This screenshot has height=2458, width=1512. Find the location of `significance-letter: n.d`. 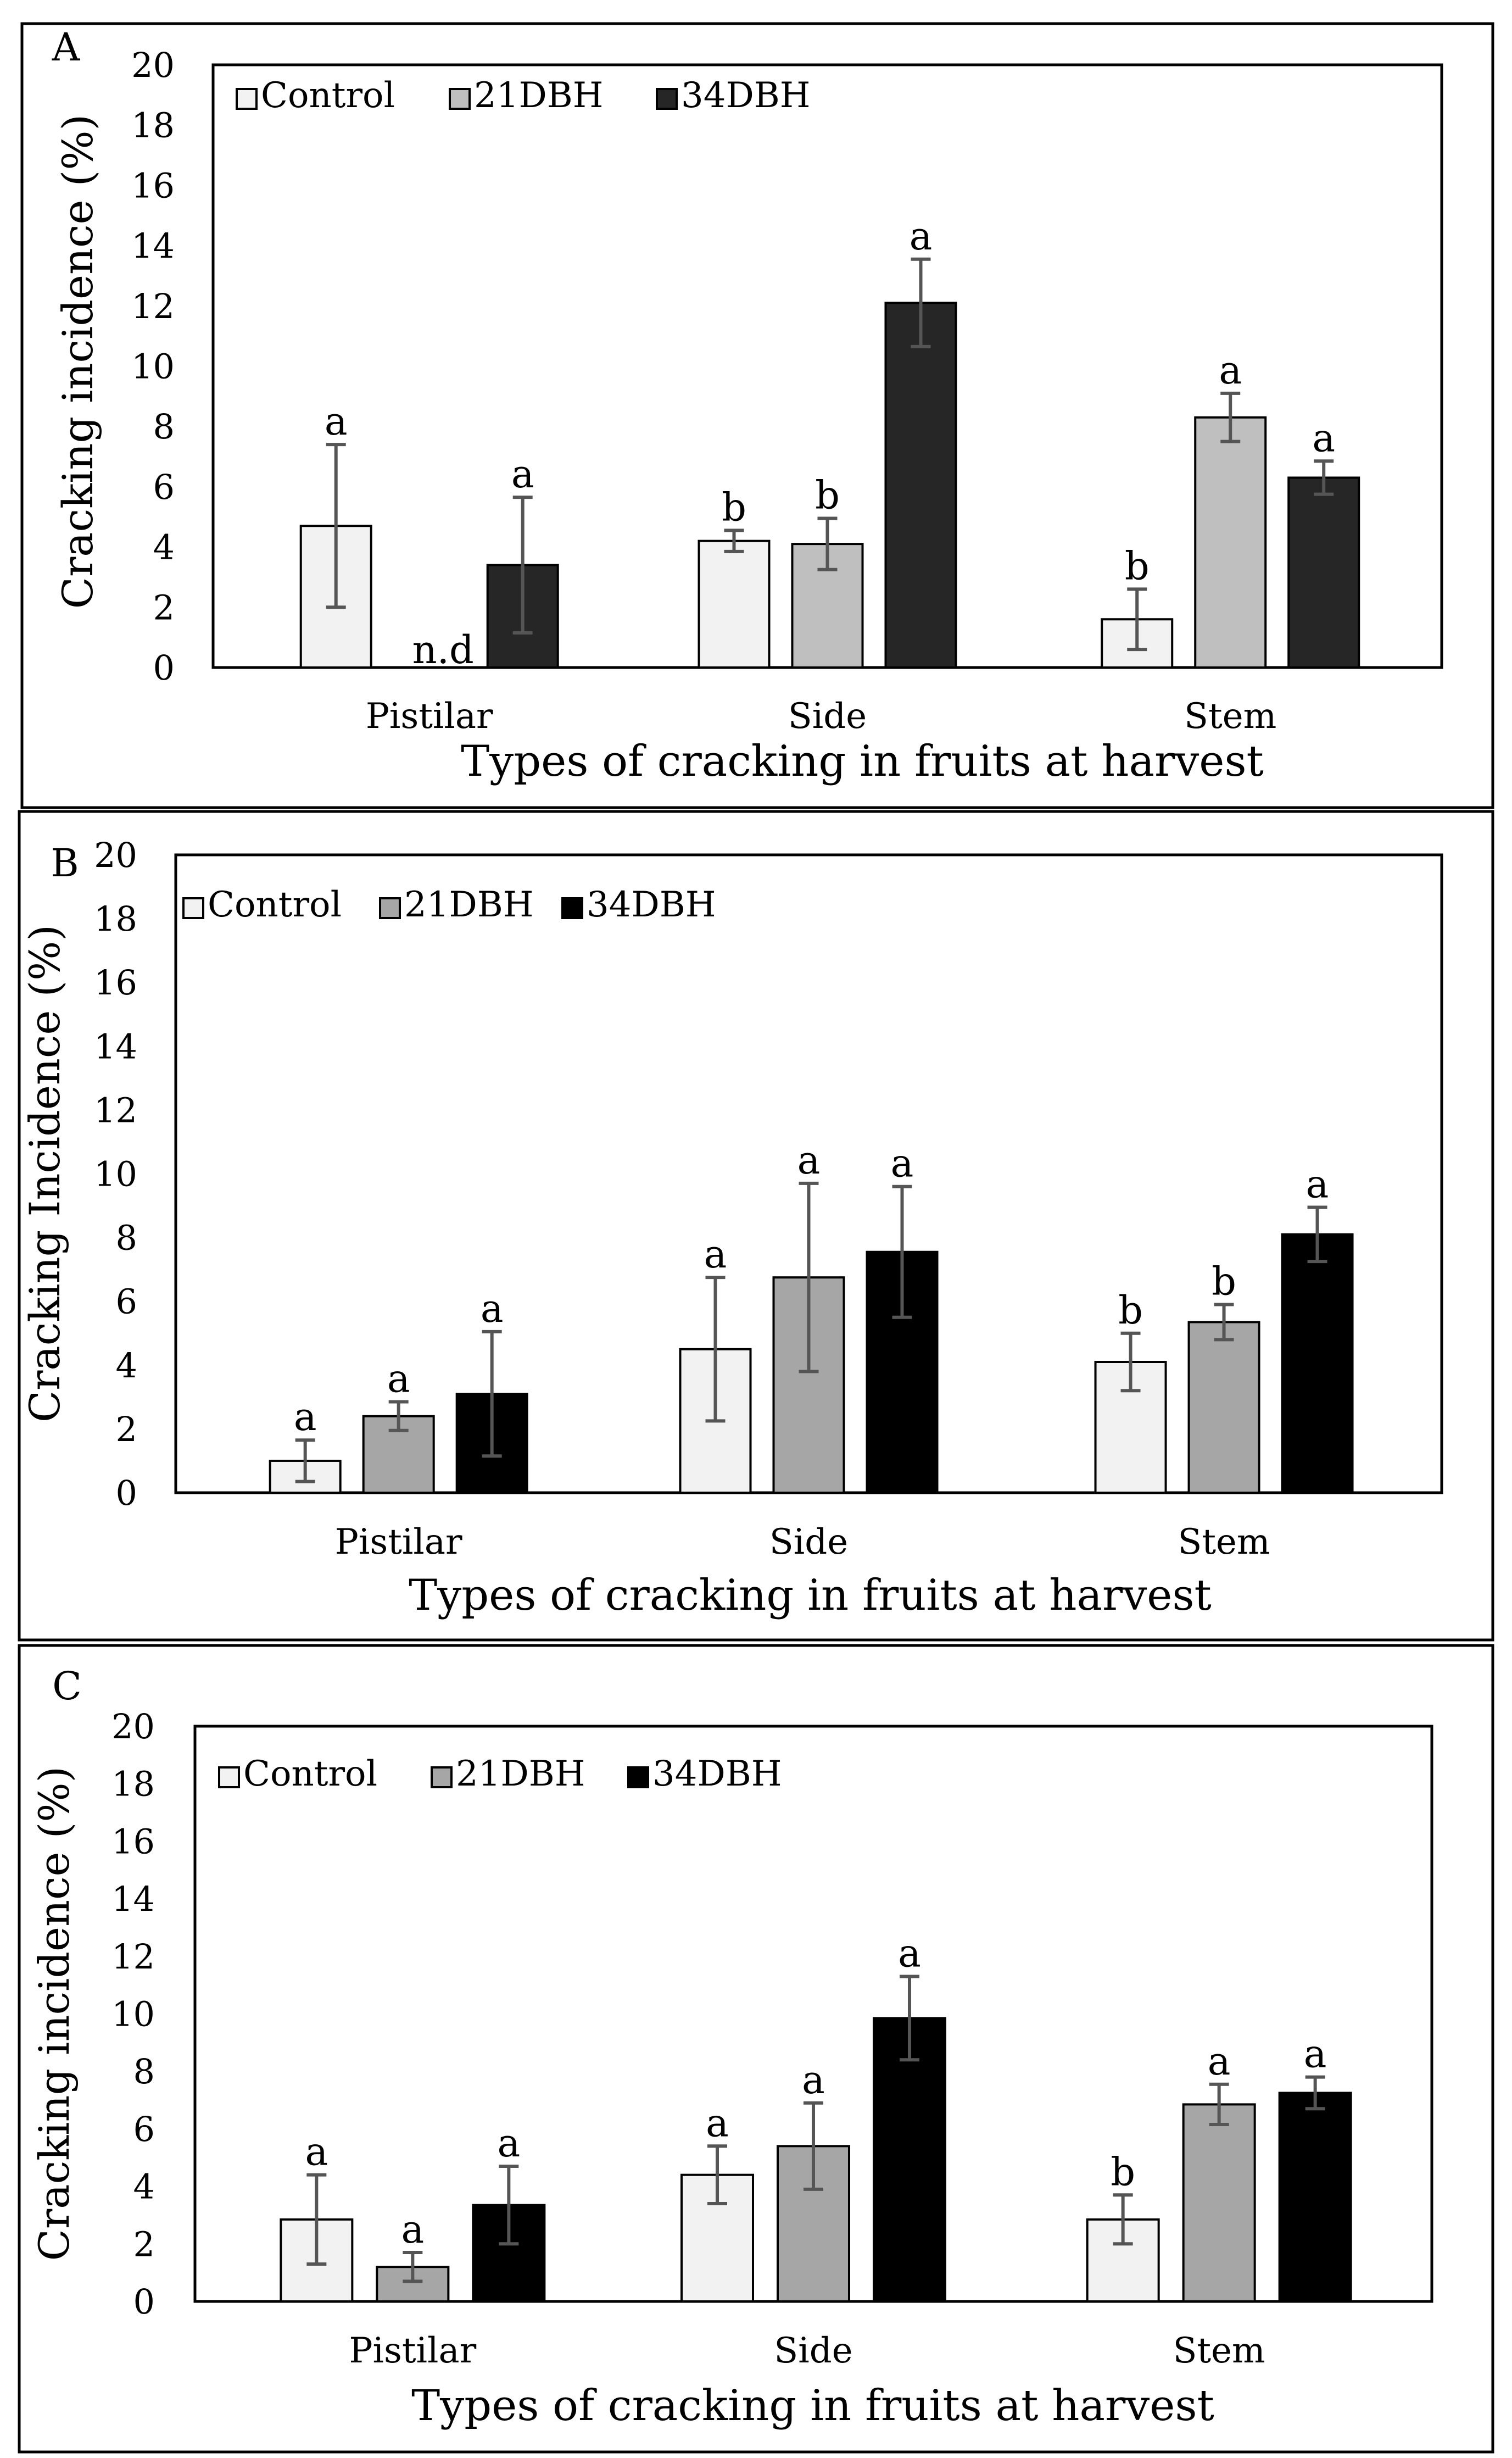

significance-letter: n.d is located at coordinates (443, 649).